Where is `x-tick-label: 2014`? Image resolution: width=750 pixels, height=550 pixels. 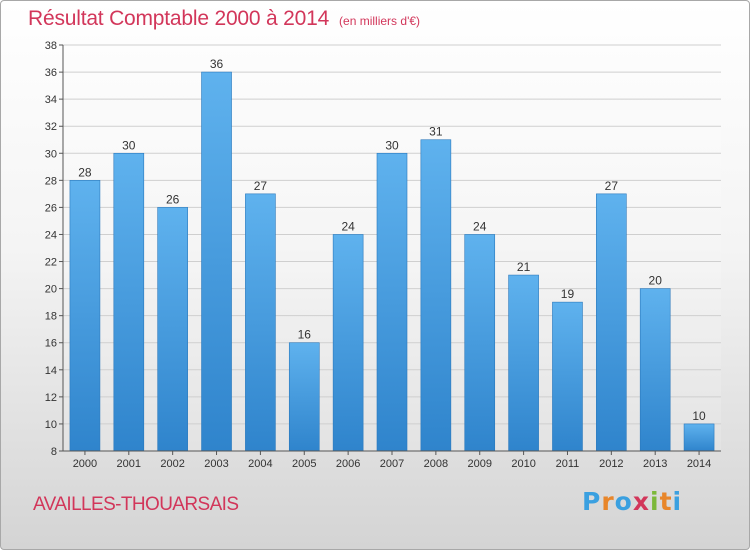
x-tick-label: 2014 is located at coordinates (699, 464).